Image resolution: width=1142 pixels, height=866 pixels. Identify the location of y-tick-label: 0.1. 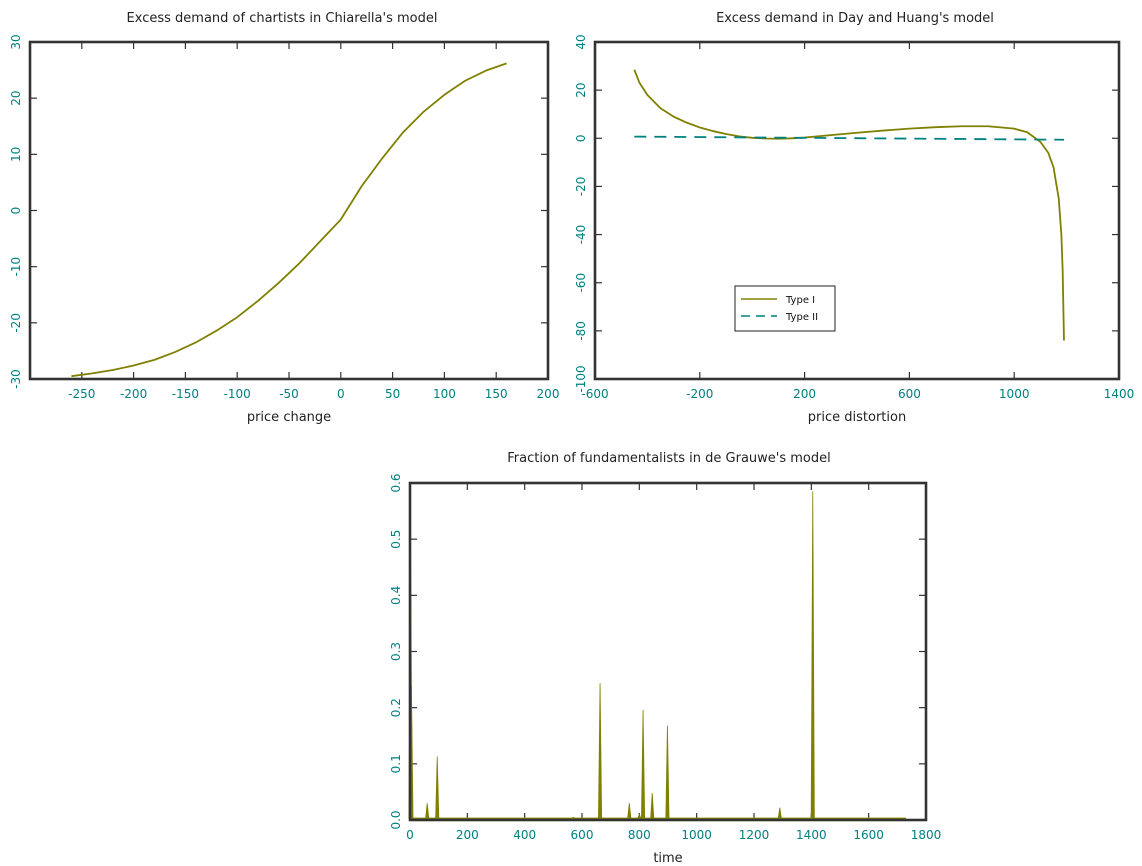
(396, 763).